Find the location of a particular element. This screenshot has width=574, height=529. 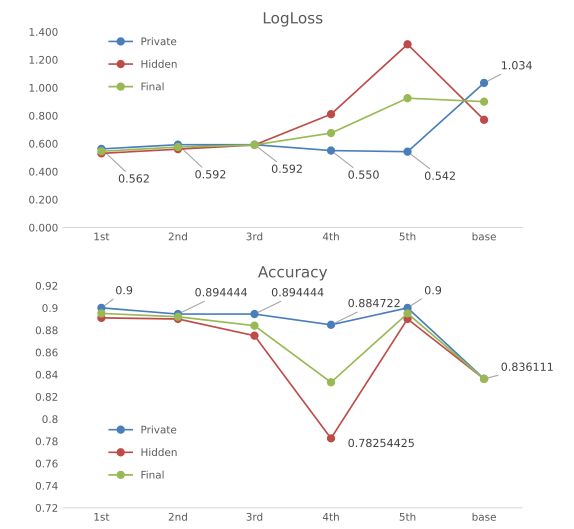

y-tick-label: 0.78 is located at coordinates (47, 441).